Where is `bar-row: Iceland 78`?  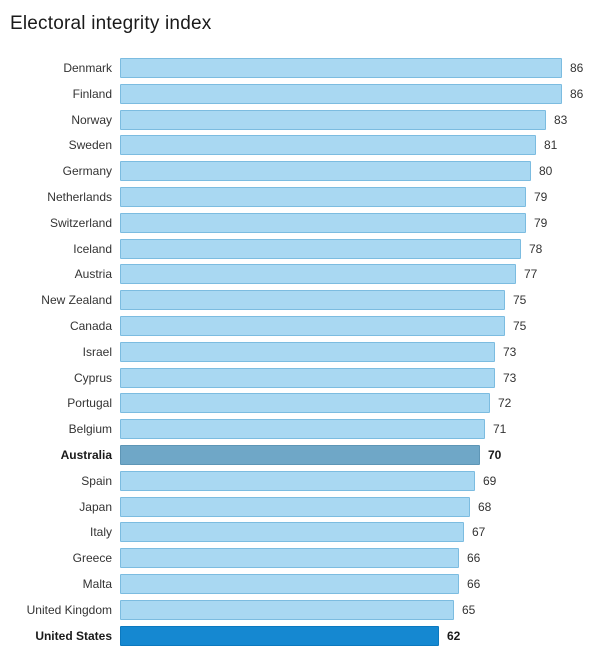
bar-row: Iceland 78 is located at coordinates (300, 248).